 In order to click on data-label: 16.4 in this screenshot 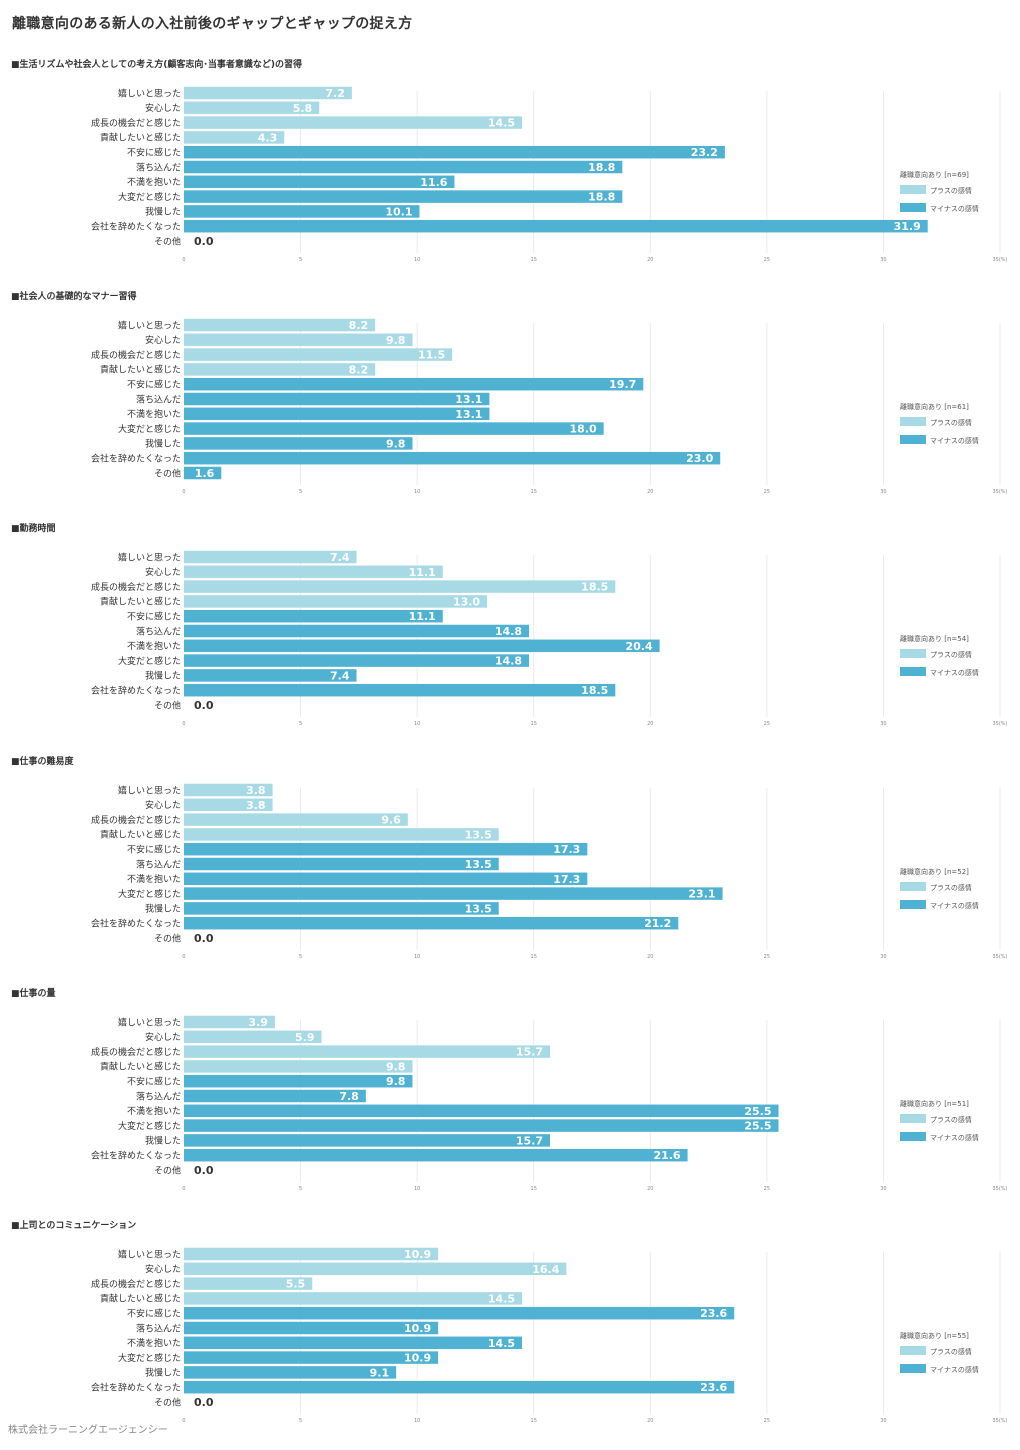, I will do `click(545, 1269)`.